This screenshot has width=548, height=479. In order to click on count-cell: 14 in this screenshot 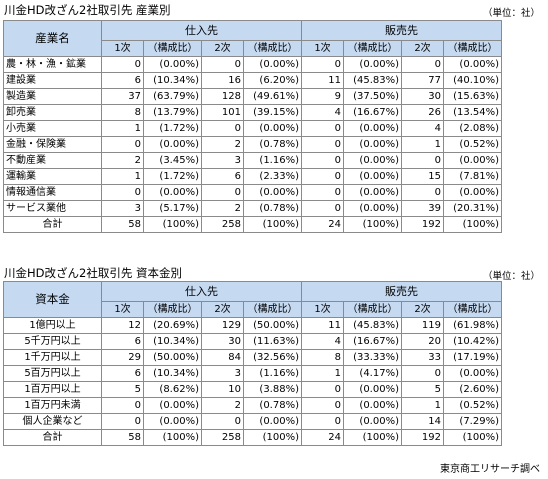, I will do `click(422, 421)`.